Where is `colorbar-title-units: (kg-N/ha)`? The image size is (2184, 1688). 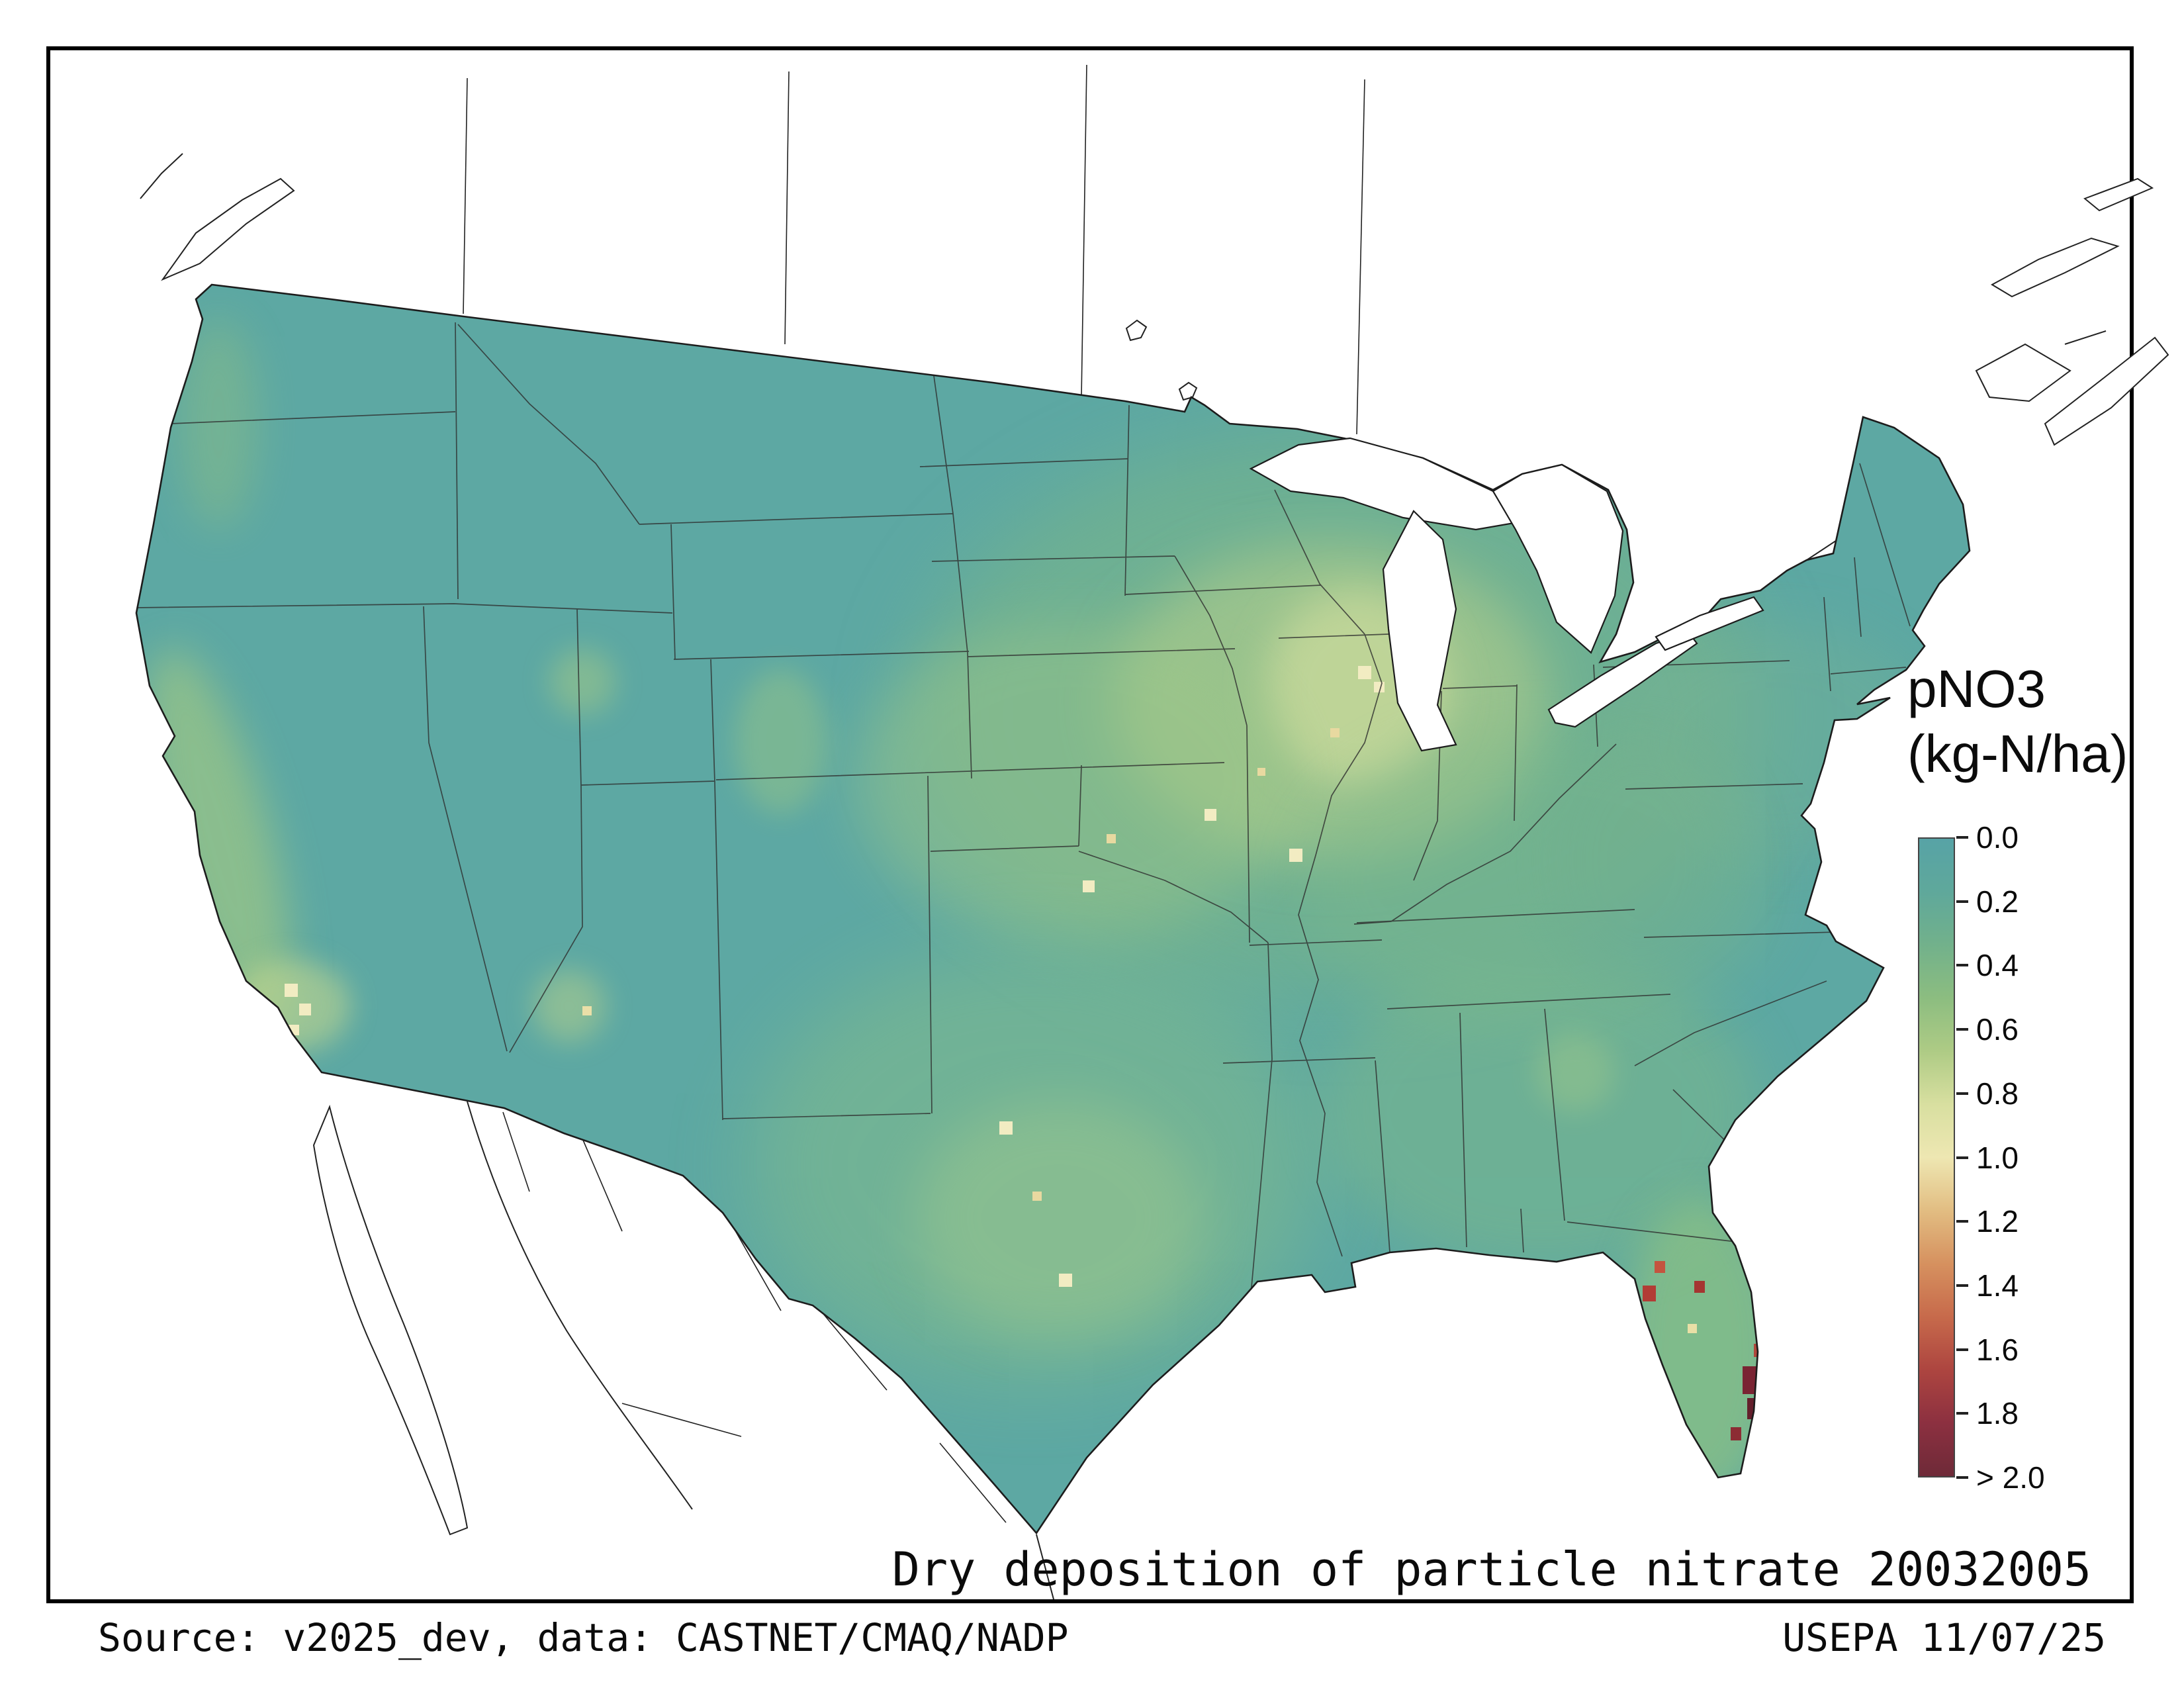
colorbar-title-units: (kg-N/ha) is located at coordinates (2017, 753).